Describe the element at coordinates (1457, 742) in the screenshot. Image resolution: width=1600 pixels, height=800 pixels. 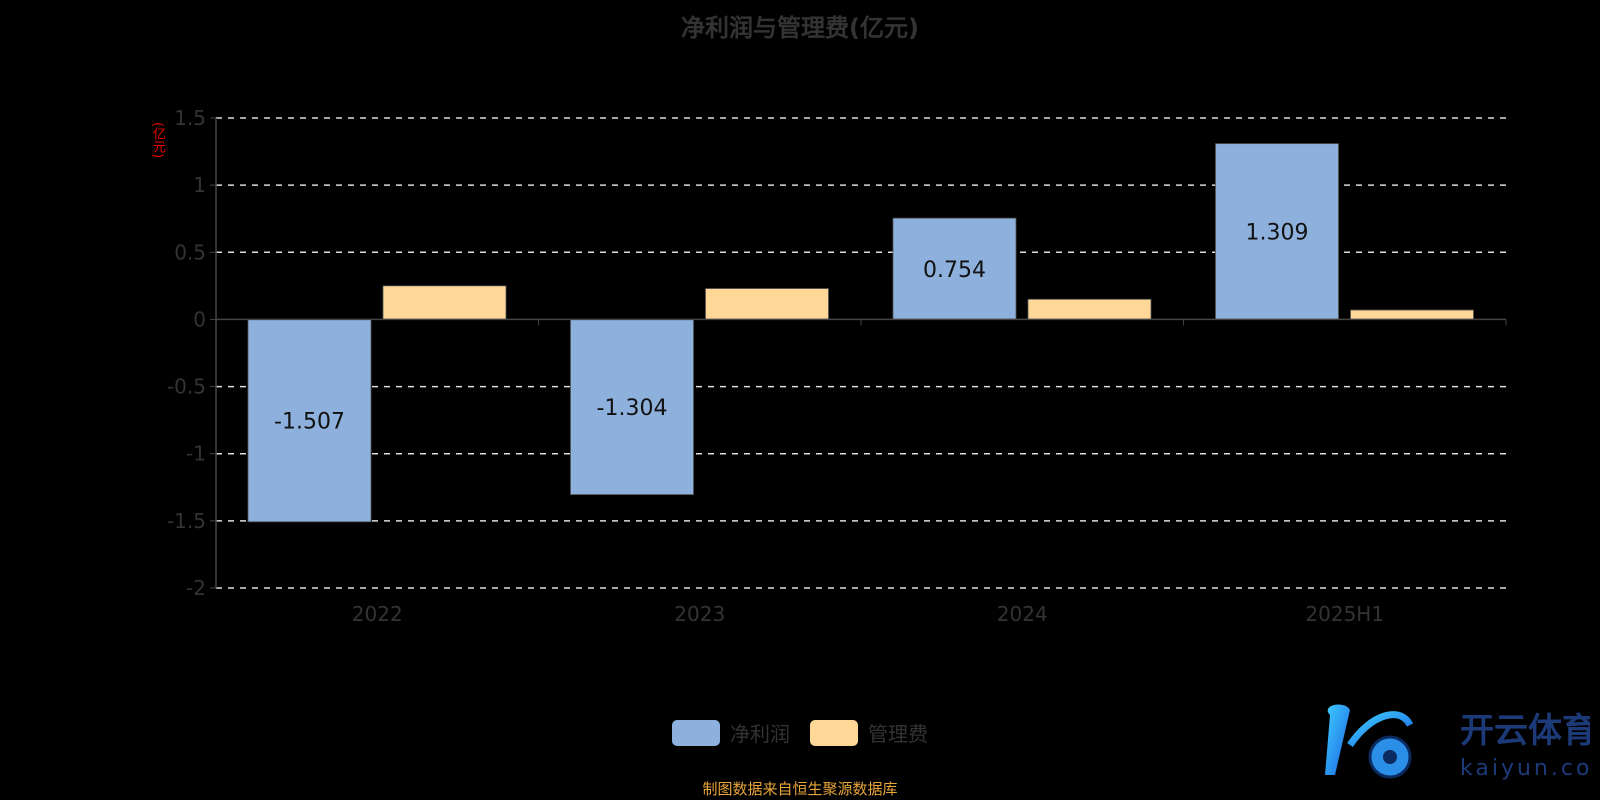
I see `kaiyun-logo: 开云体育 kaiyun.com` at that location.